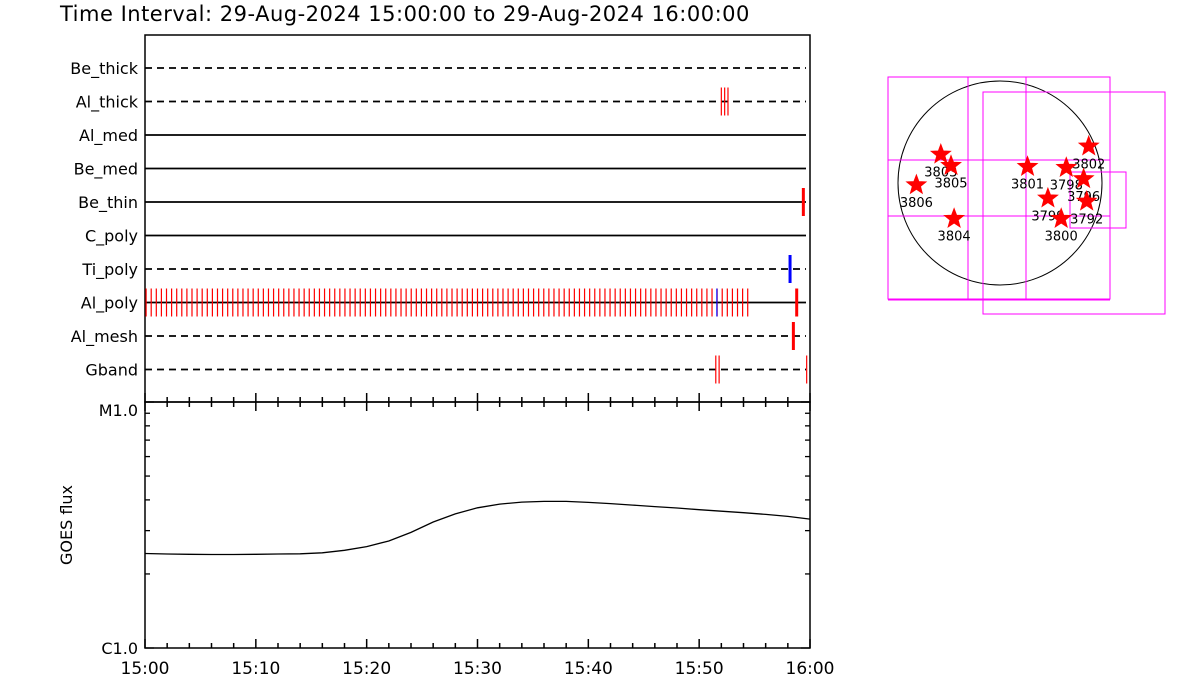 The height and width of the screenshot is (700, 1200). What do you see at coordinates (119, 648) in the screenshot?
I see `y-tick-label: C1.0` at bounding box center [119, 648].